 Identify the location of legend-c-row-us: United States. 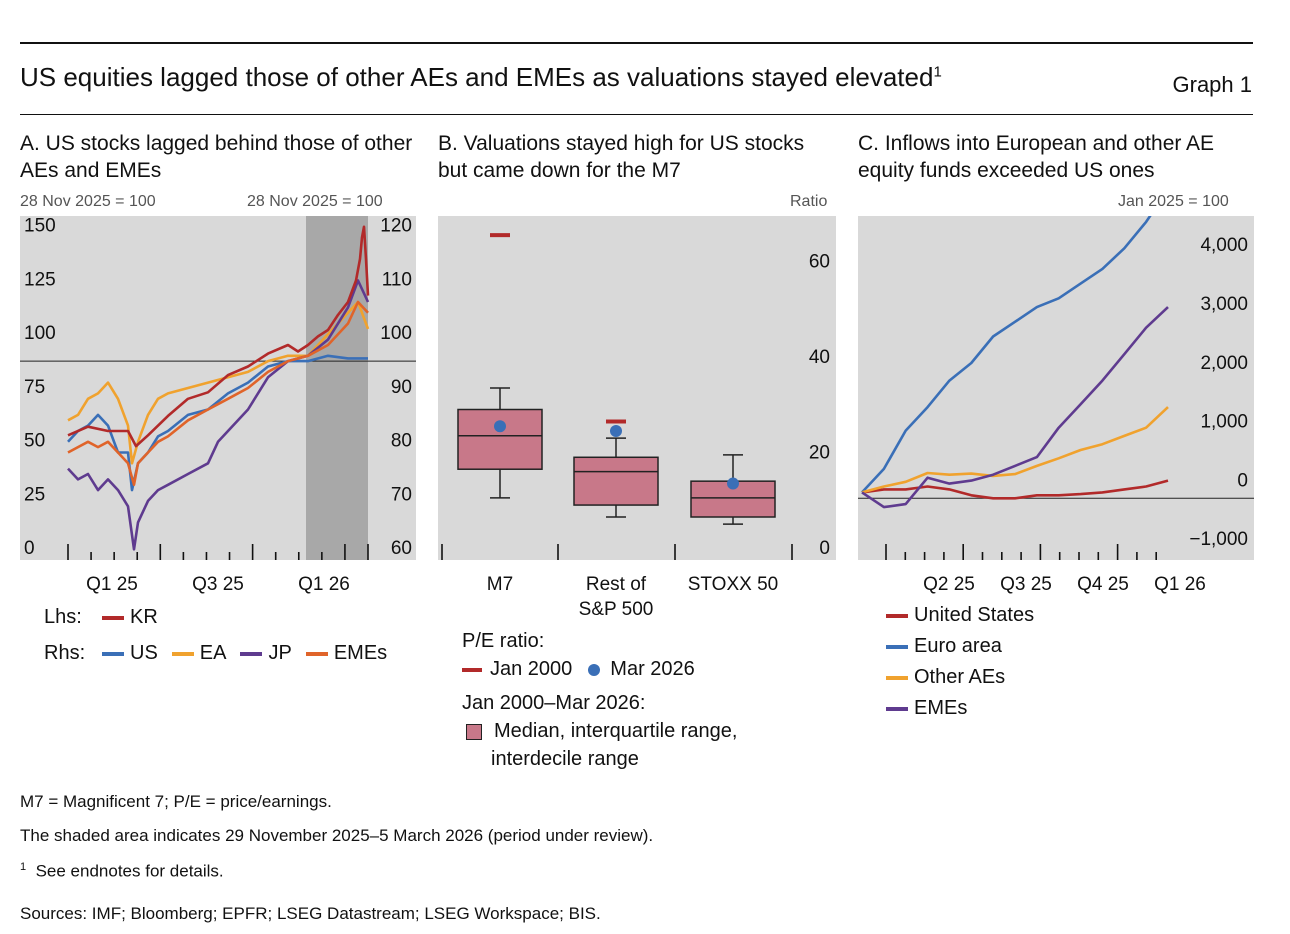
(960, 615).